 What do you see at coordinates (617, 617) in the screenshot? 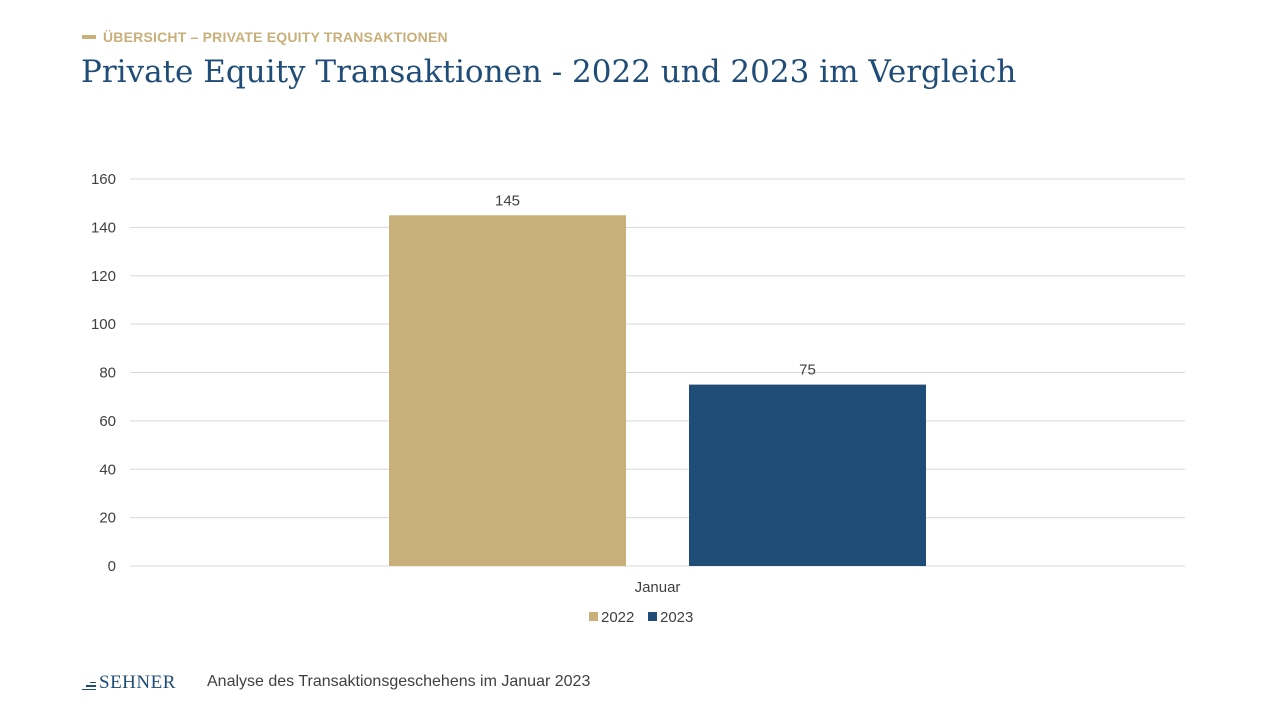
I see `legend-label: 2022` at bounding box center [617, 617].